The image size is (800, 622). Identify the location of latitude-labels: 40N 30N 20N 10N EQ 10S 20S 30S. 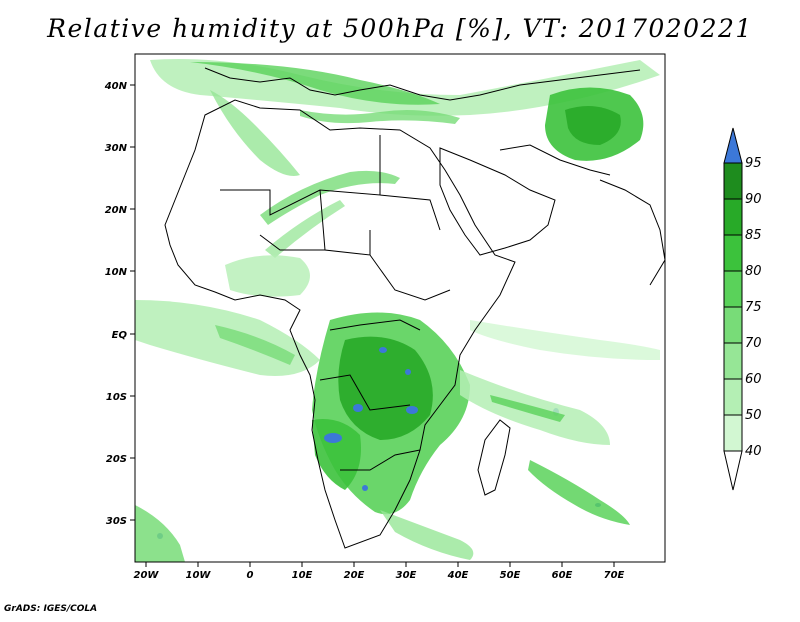
(116, 304).